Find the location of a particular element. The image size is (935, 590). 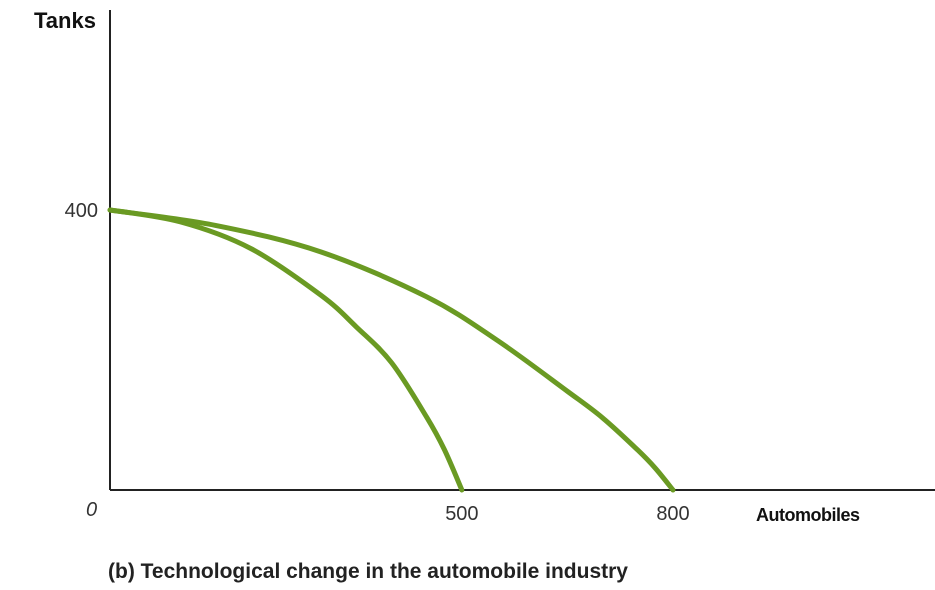

y-tick-label: 400 is located at coordinates (81, 211).